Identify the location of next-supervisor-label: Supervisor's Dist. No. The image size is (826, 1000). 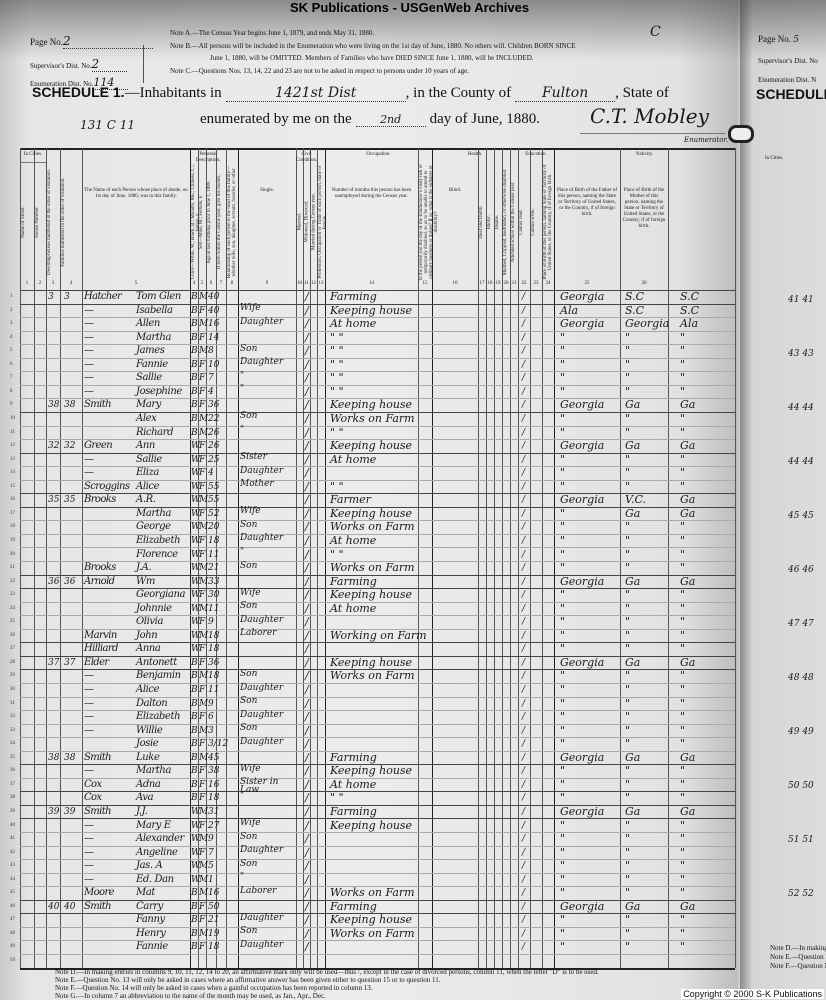
(788, 61).